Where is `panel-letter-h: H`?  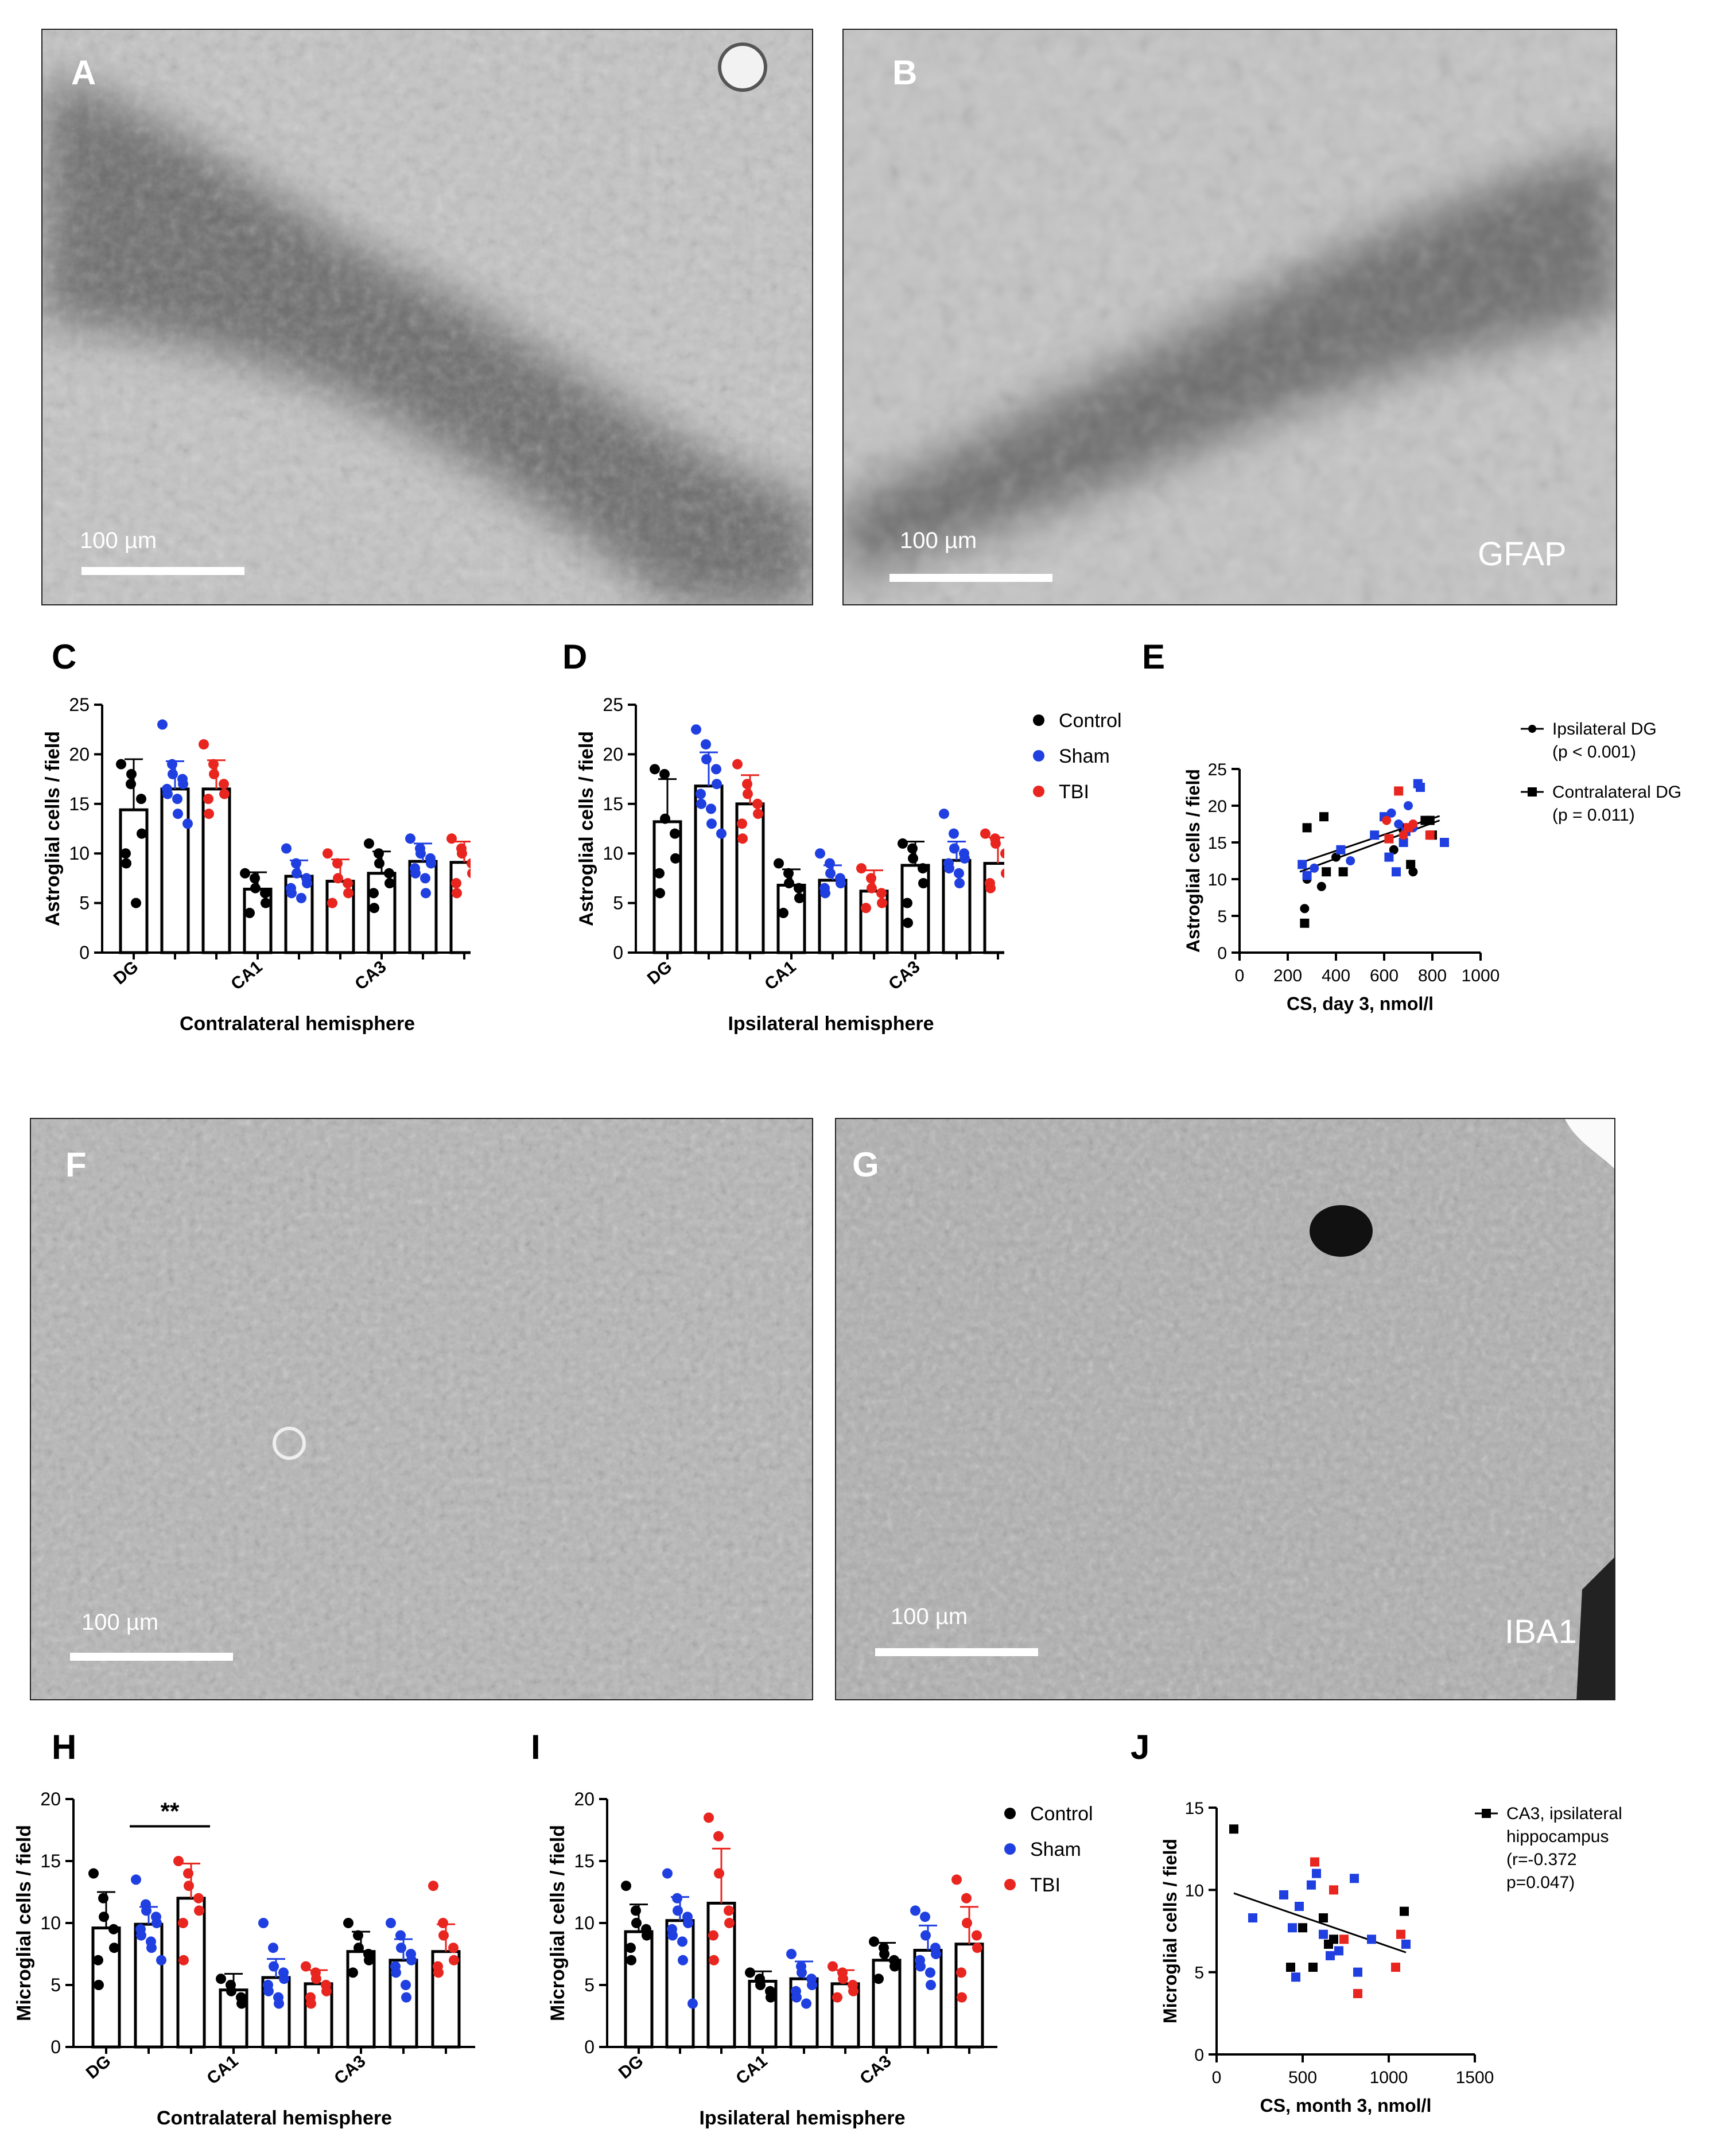
panel-letter-h: H is located at coordinates (64, 1747).